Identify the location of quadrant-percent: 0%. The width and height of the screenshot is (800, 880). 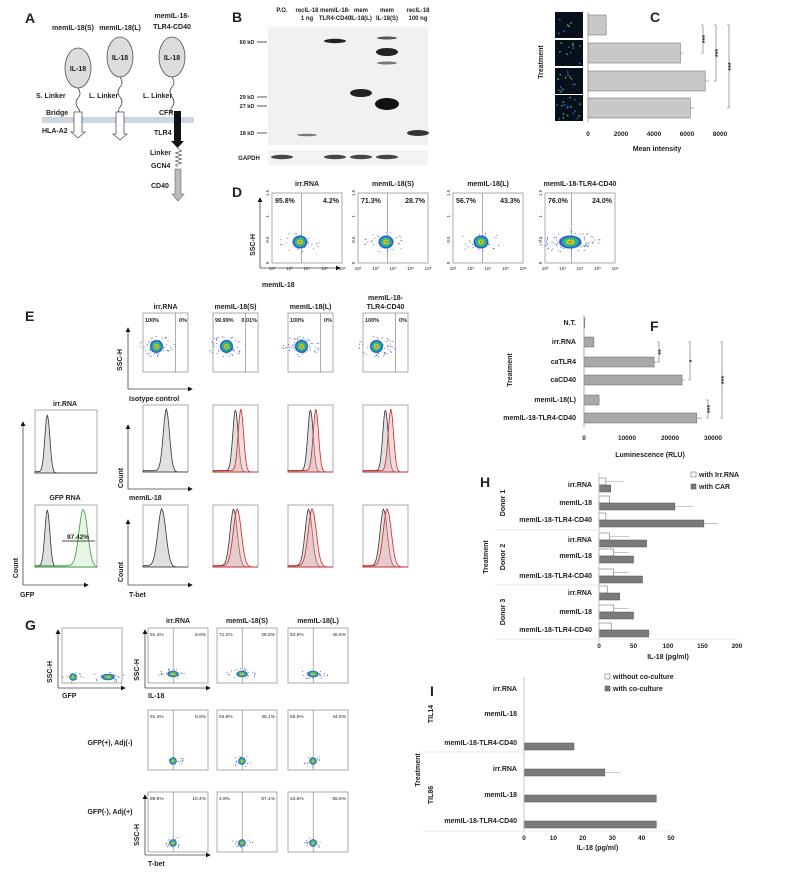
(403, 321).